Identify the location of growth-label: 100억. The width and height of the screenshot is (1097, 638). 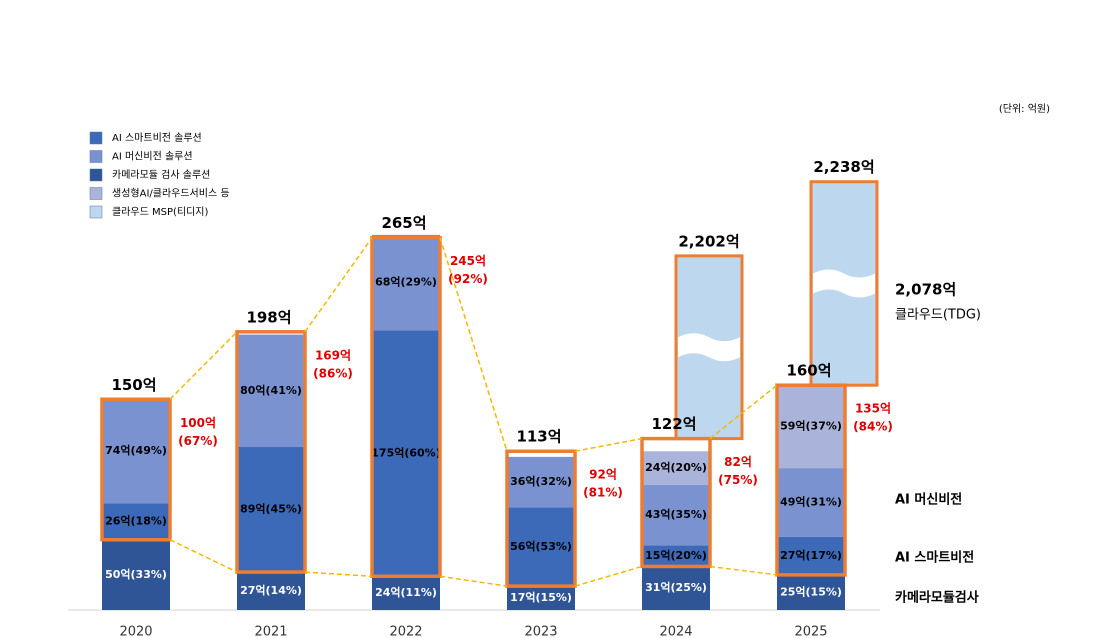
(198, 423).